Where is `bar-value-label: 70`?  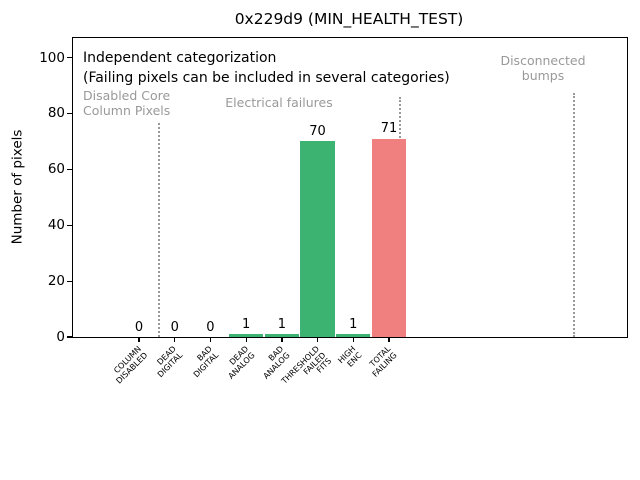 bar-value-label: 70 is located at coordinates (317, 131).